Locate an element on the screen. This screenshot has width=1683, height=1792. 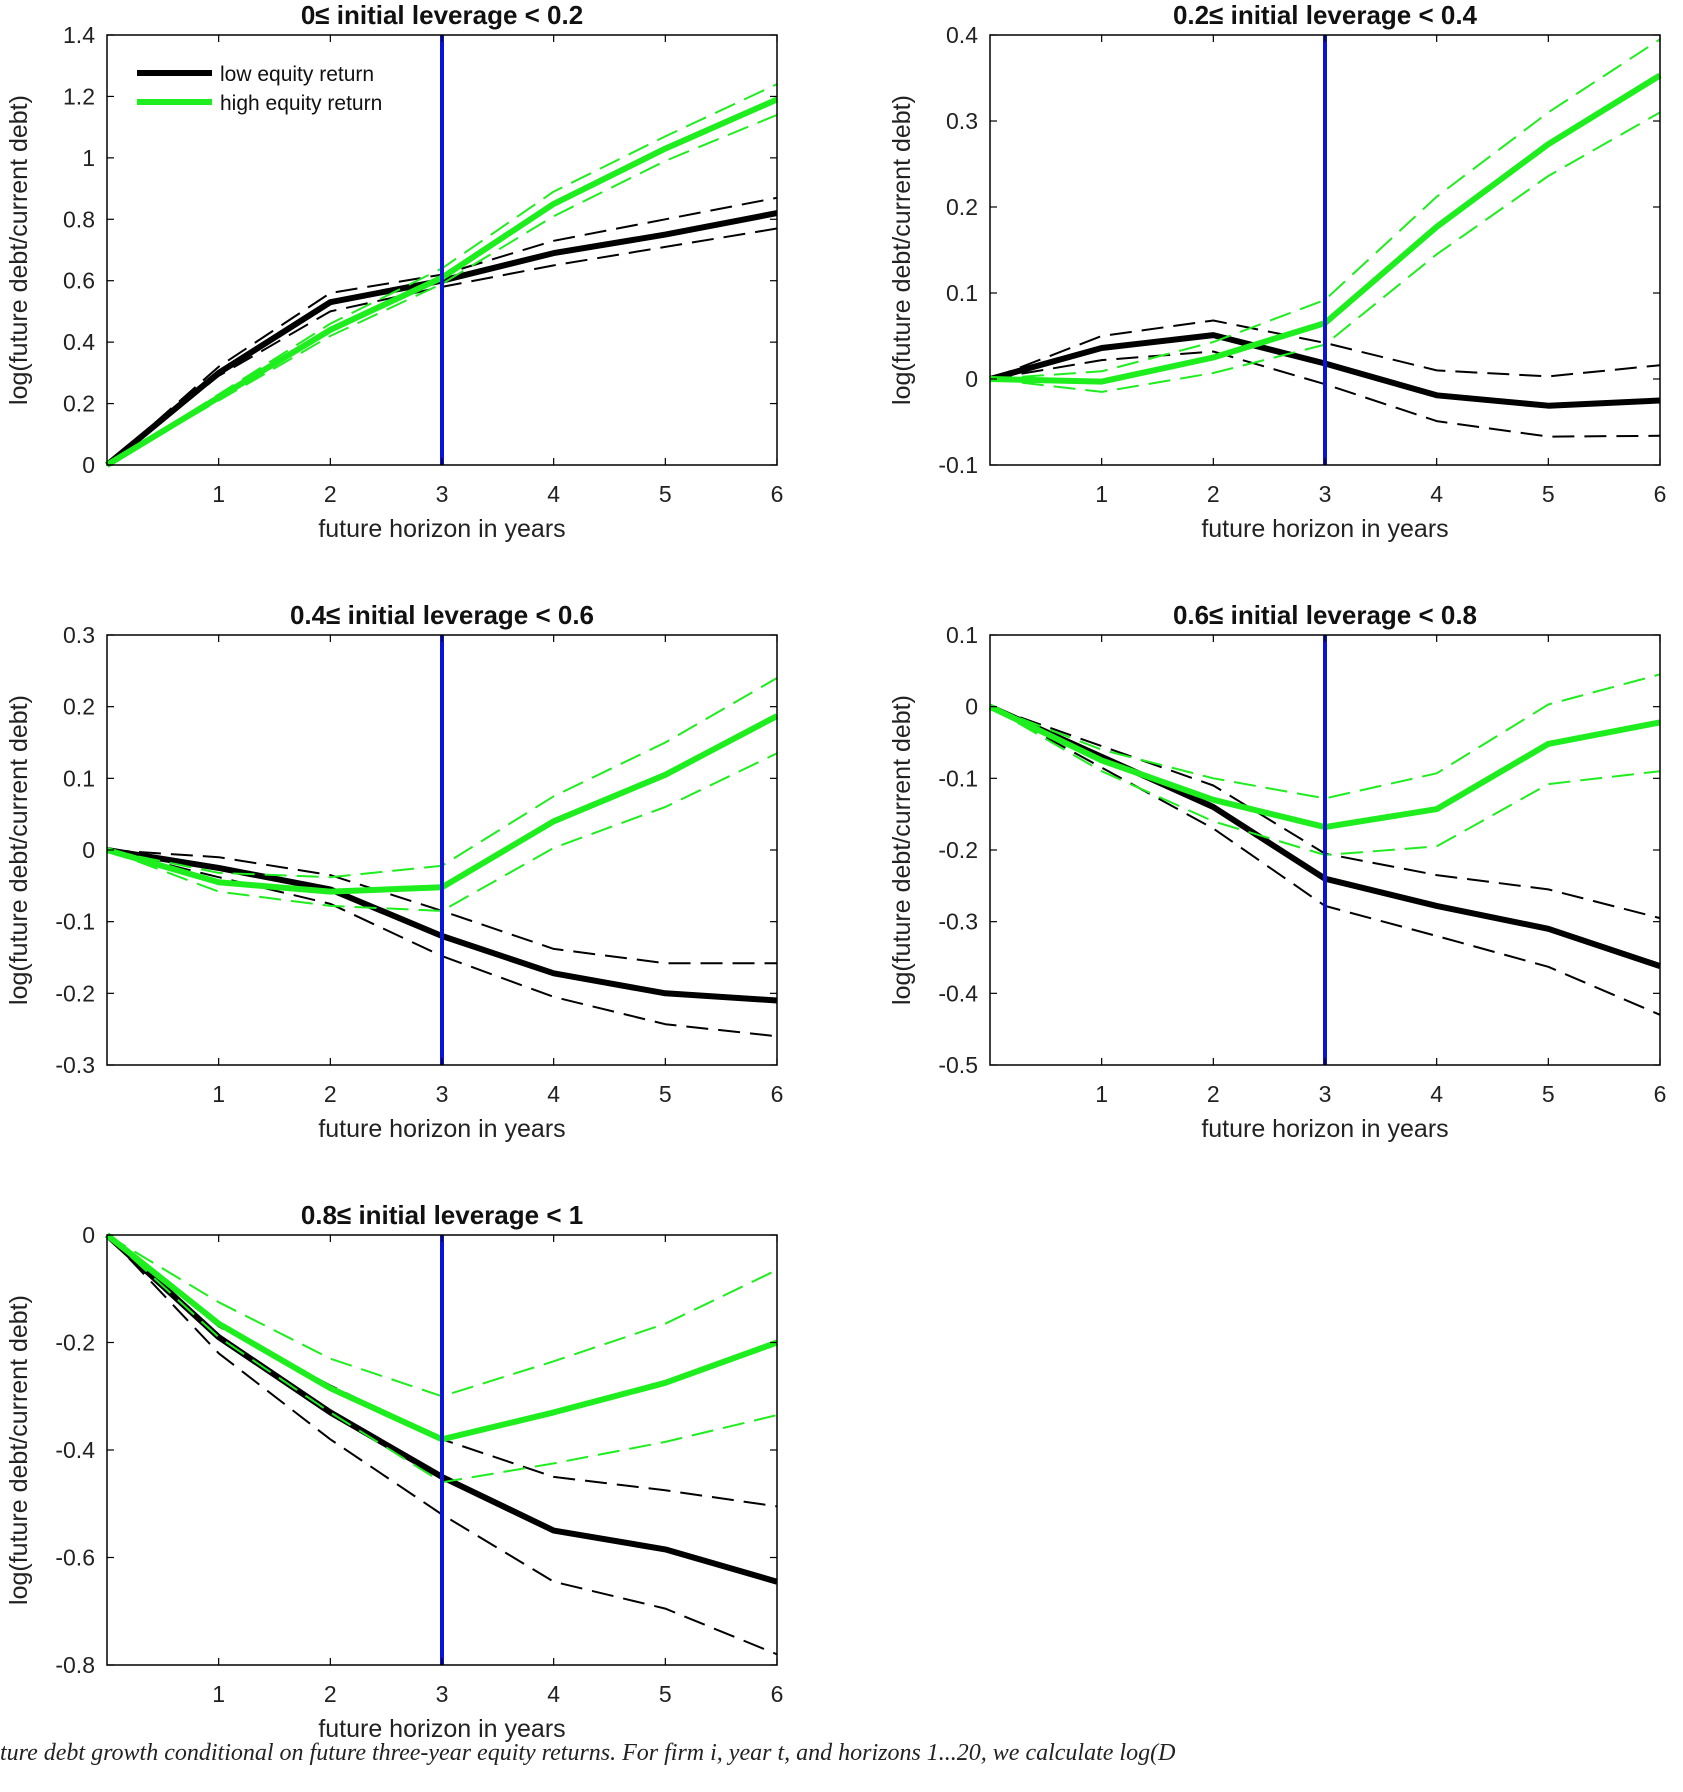
y-tick-label: 1.2 is located at coordinates (79, 96).